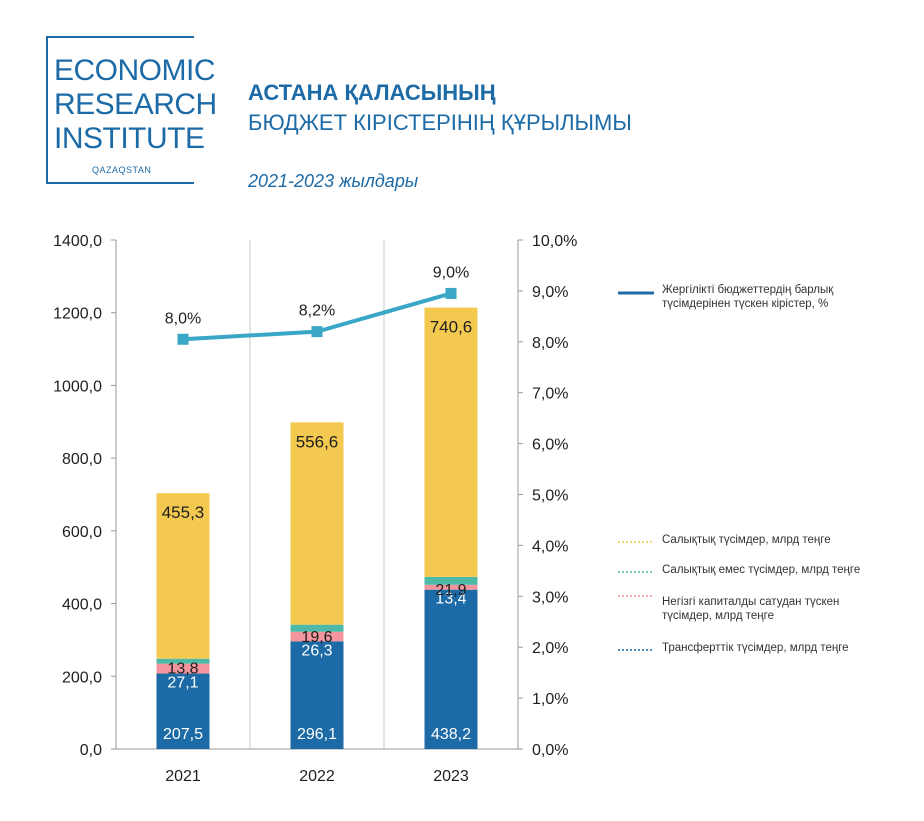 Image resolution: width=924 pixels, height=821 pixels. I want to click on y2-tick-label: 4,0%, so click(550, 546).